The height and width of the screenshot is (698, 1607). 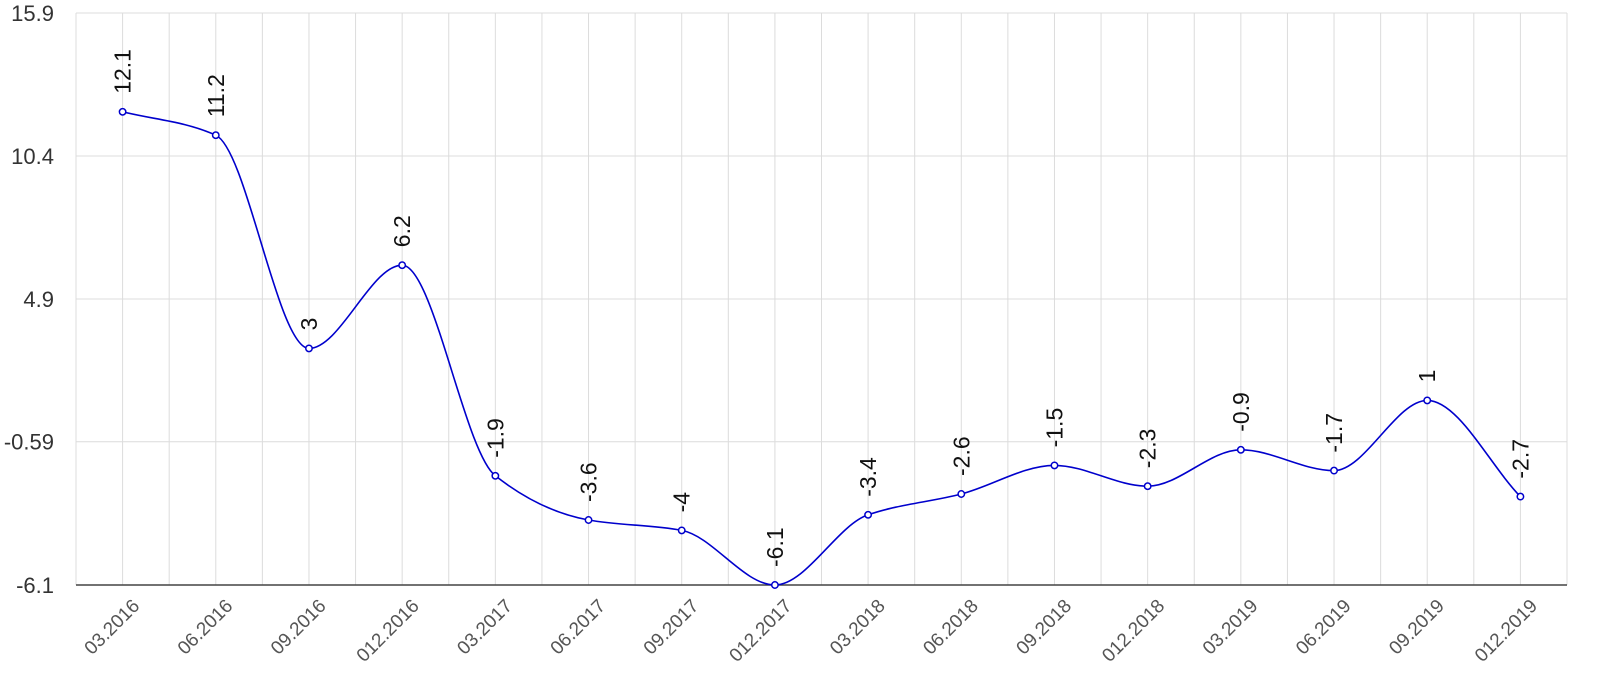 I want to click on x-tick-label: 09.2019, so click(x=1416, y=627).